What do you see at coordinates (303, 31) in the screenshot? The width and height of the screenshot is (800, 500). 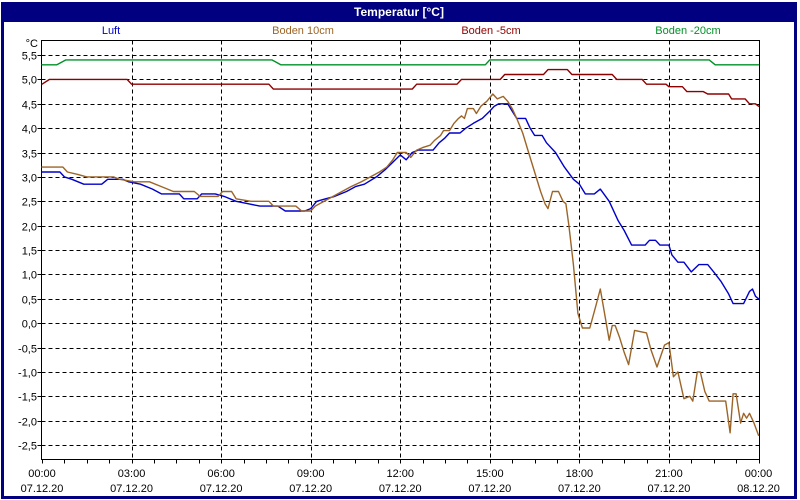 I see `legend-item-boden-10cm: Boden 10cm` at bounding box center [303, 31].